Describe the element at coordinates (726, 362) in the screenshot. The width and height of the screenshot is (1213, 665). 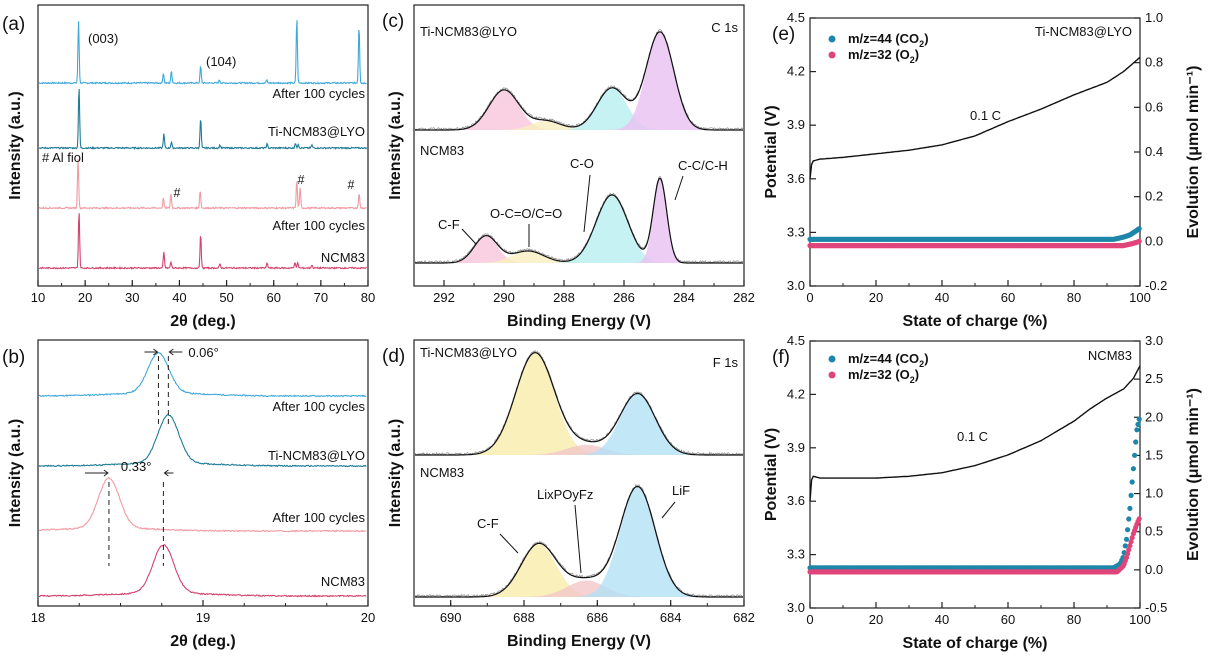
I see `spectrum-region-d: F 1s` at that location.